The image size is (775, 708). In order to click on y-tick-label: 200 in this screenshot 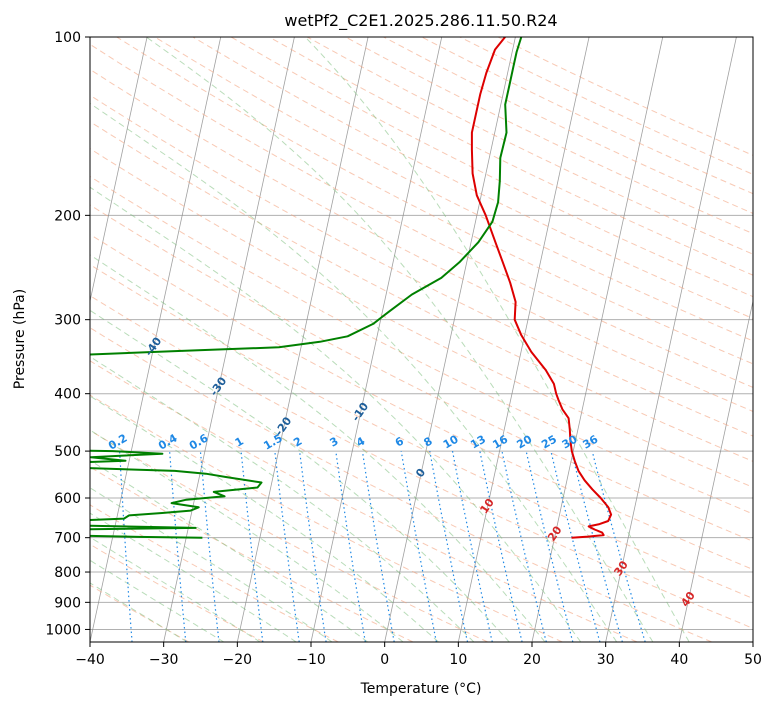, I will do `click(67, 216)`.